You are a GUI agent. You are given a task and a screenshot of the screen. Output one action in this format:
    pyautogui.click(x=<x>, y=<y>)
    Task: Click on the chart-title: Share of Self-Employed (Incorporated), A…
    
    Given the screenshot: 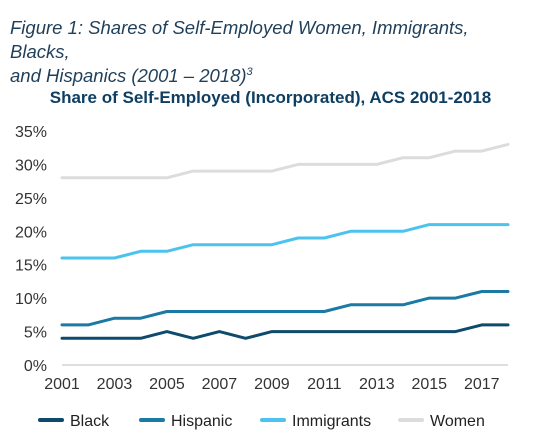 What is the action you would take?
    pyautogui.click(x=270, y=97)
    